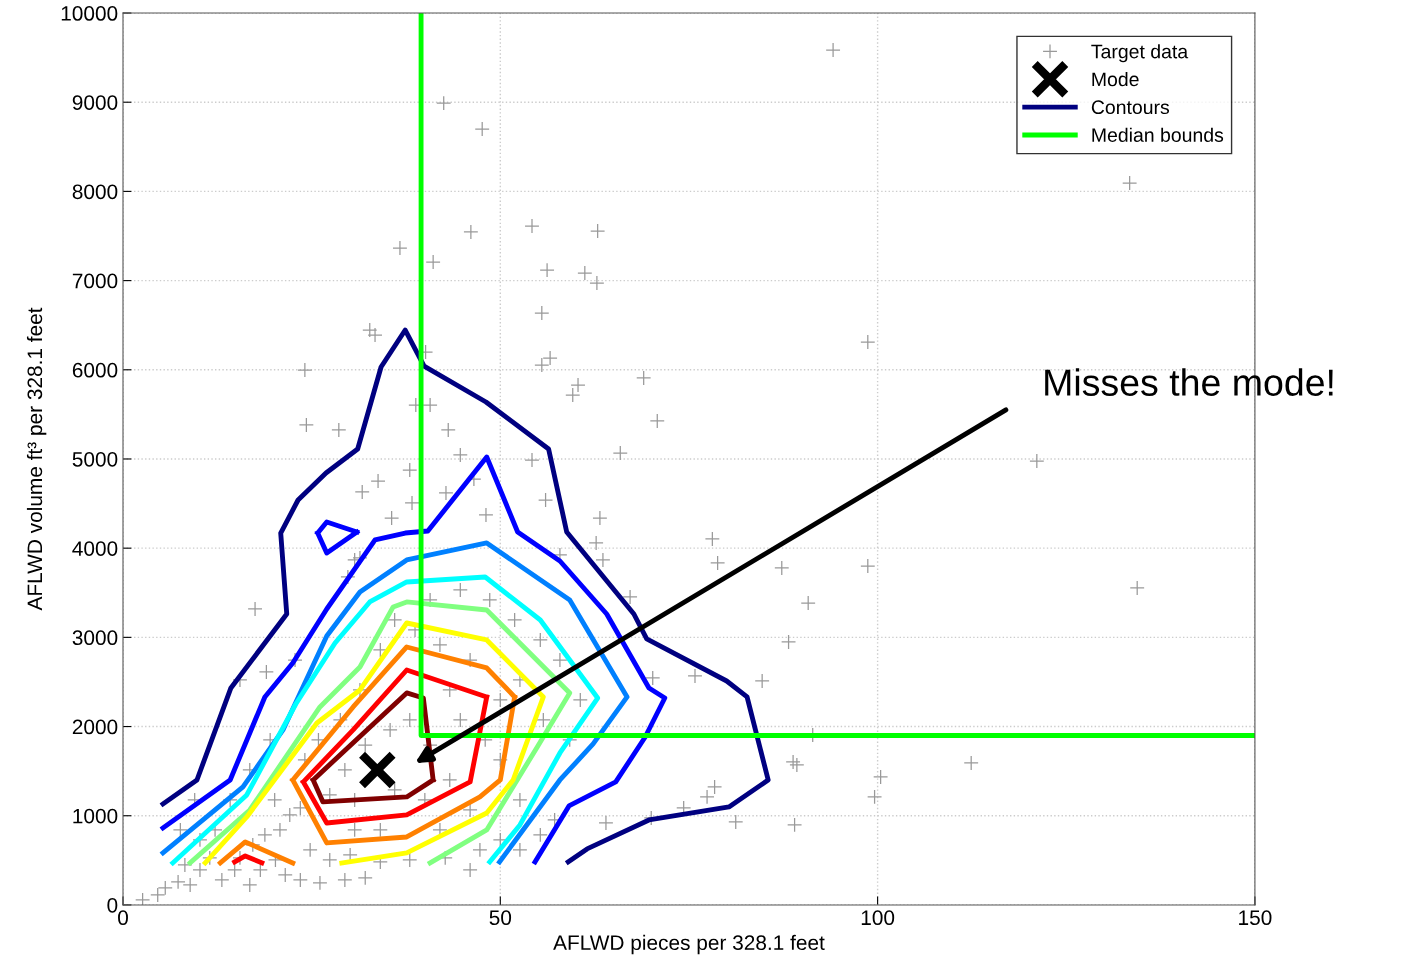 The width and height of the screenshot is (1422, 972). I want to click on legend-label: Contours, so click(1130, 107).